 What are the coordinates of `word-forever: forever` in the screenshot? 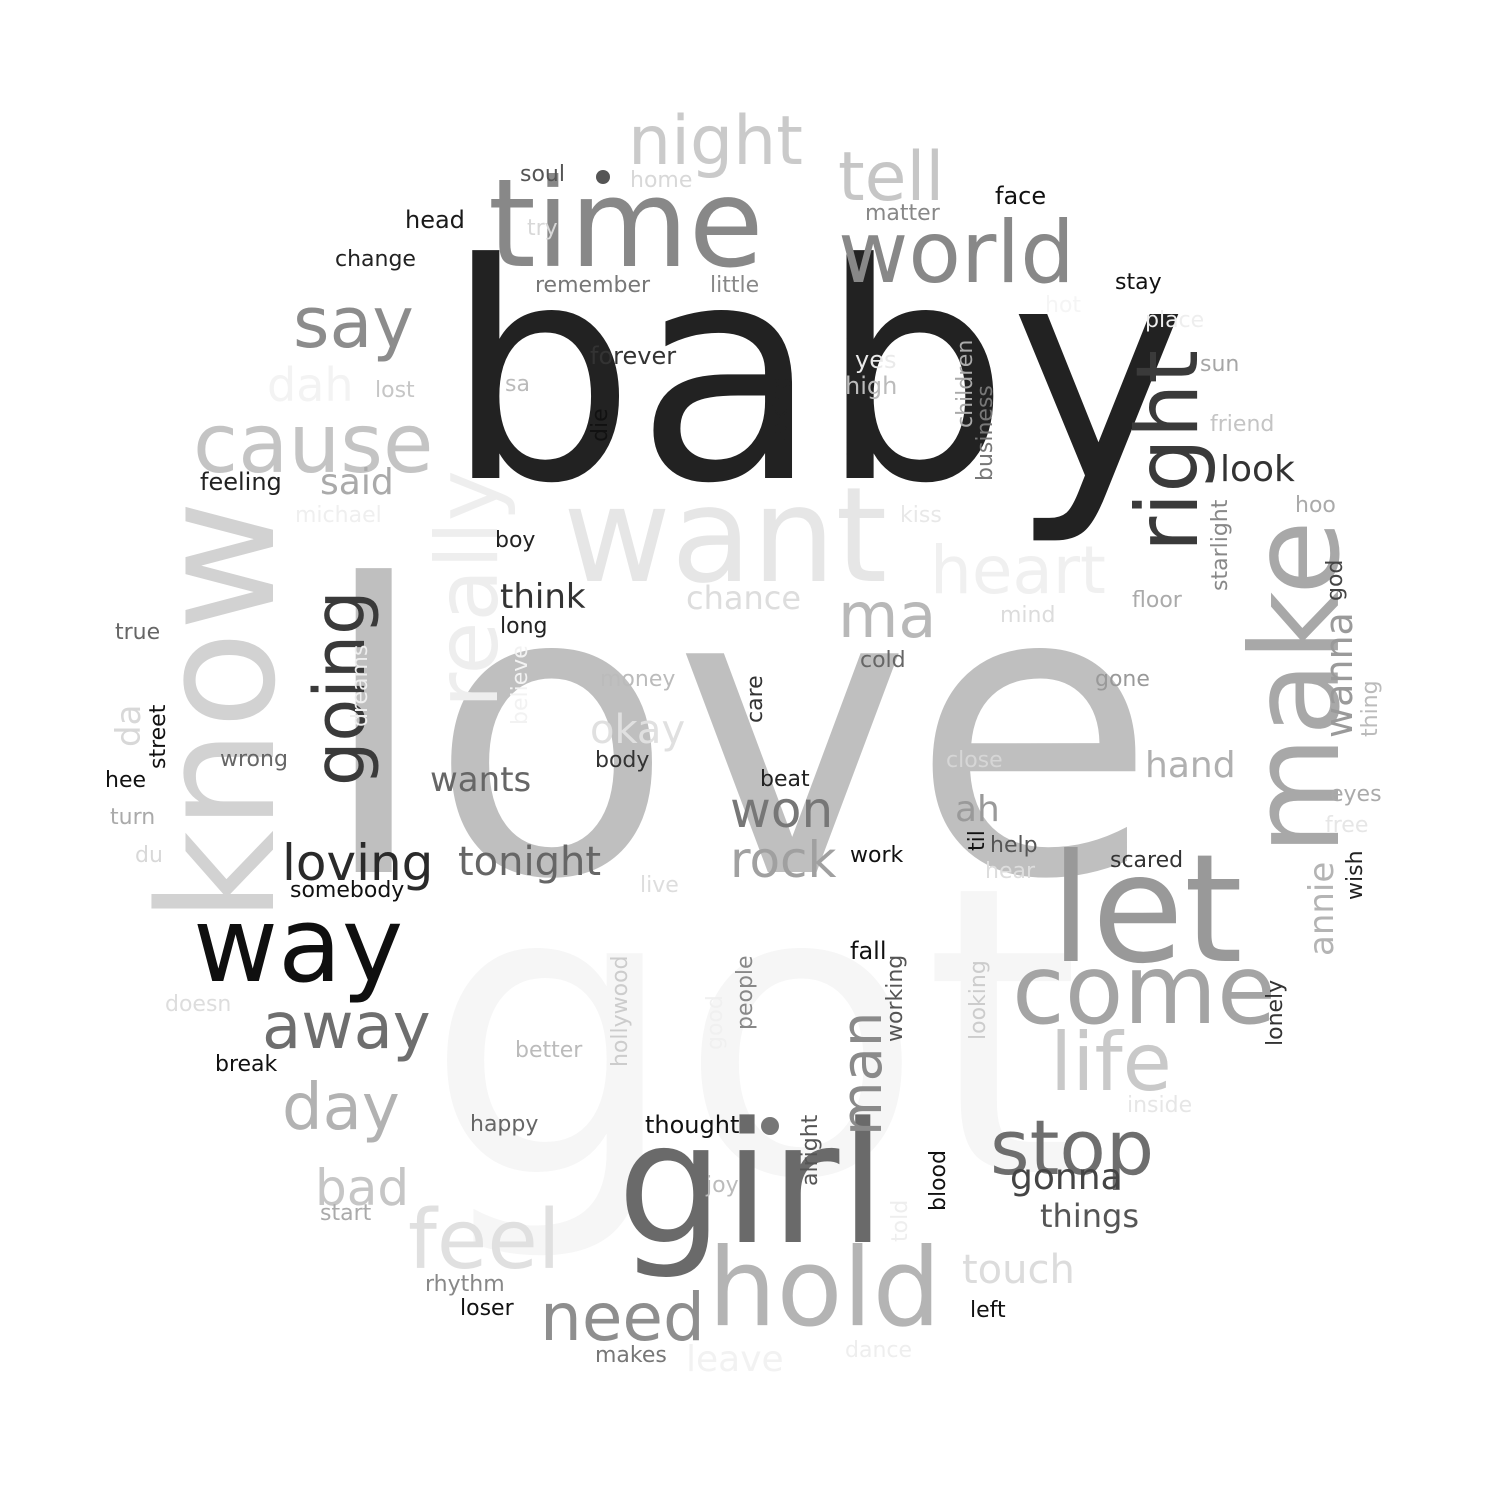 It's located at (633, 356).